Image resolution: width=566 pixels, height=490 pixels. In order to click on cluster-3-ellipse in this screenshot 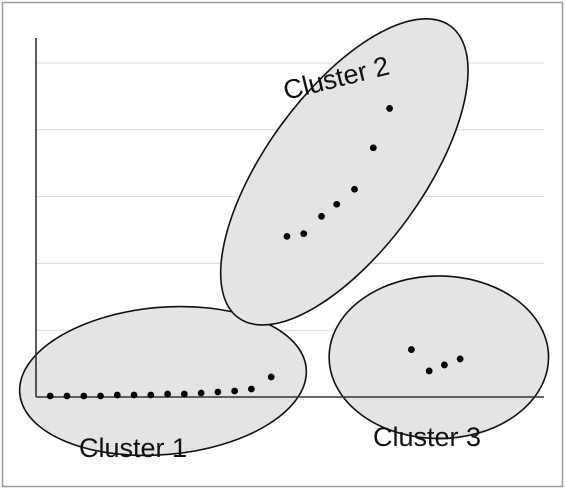, I will do `click(439, 357)`.